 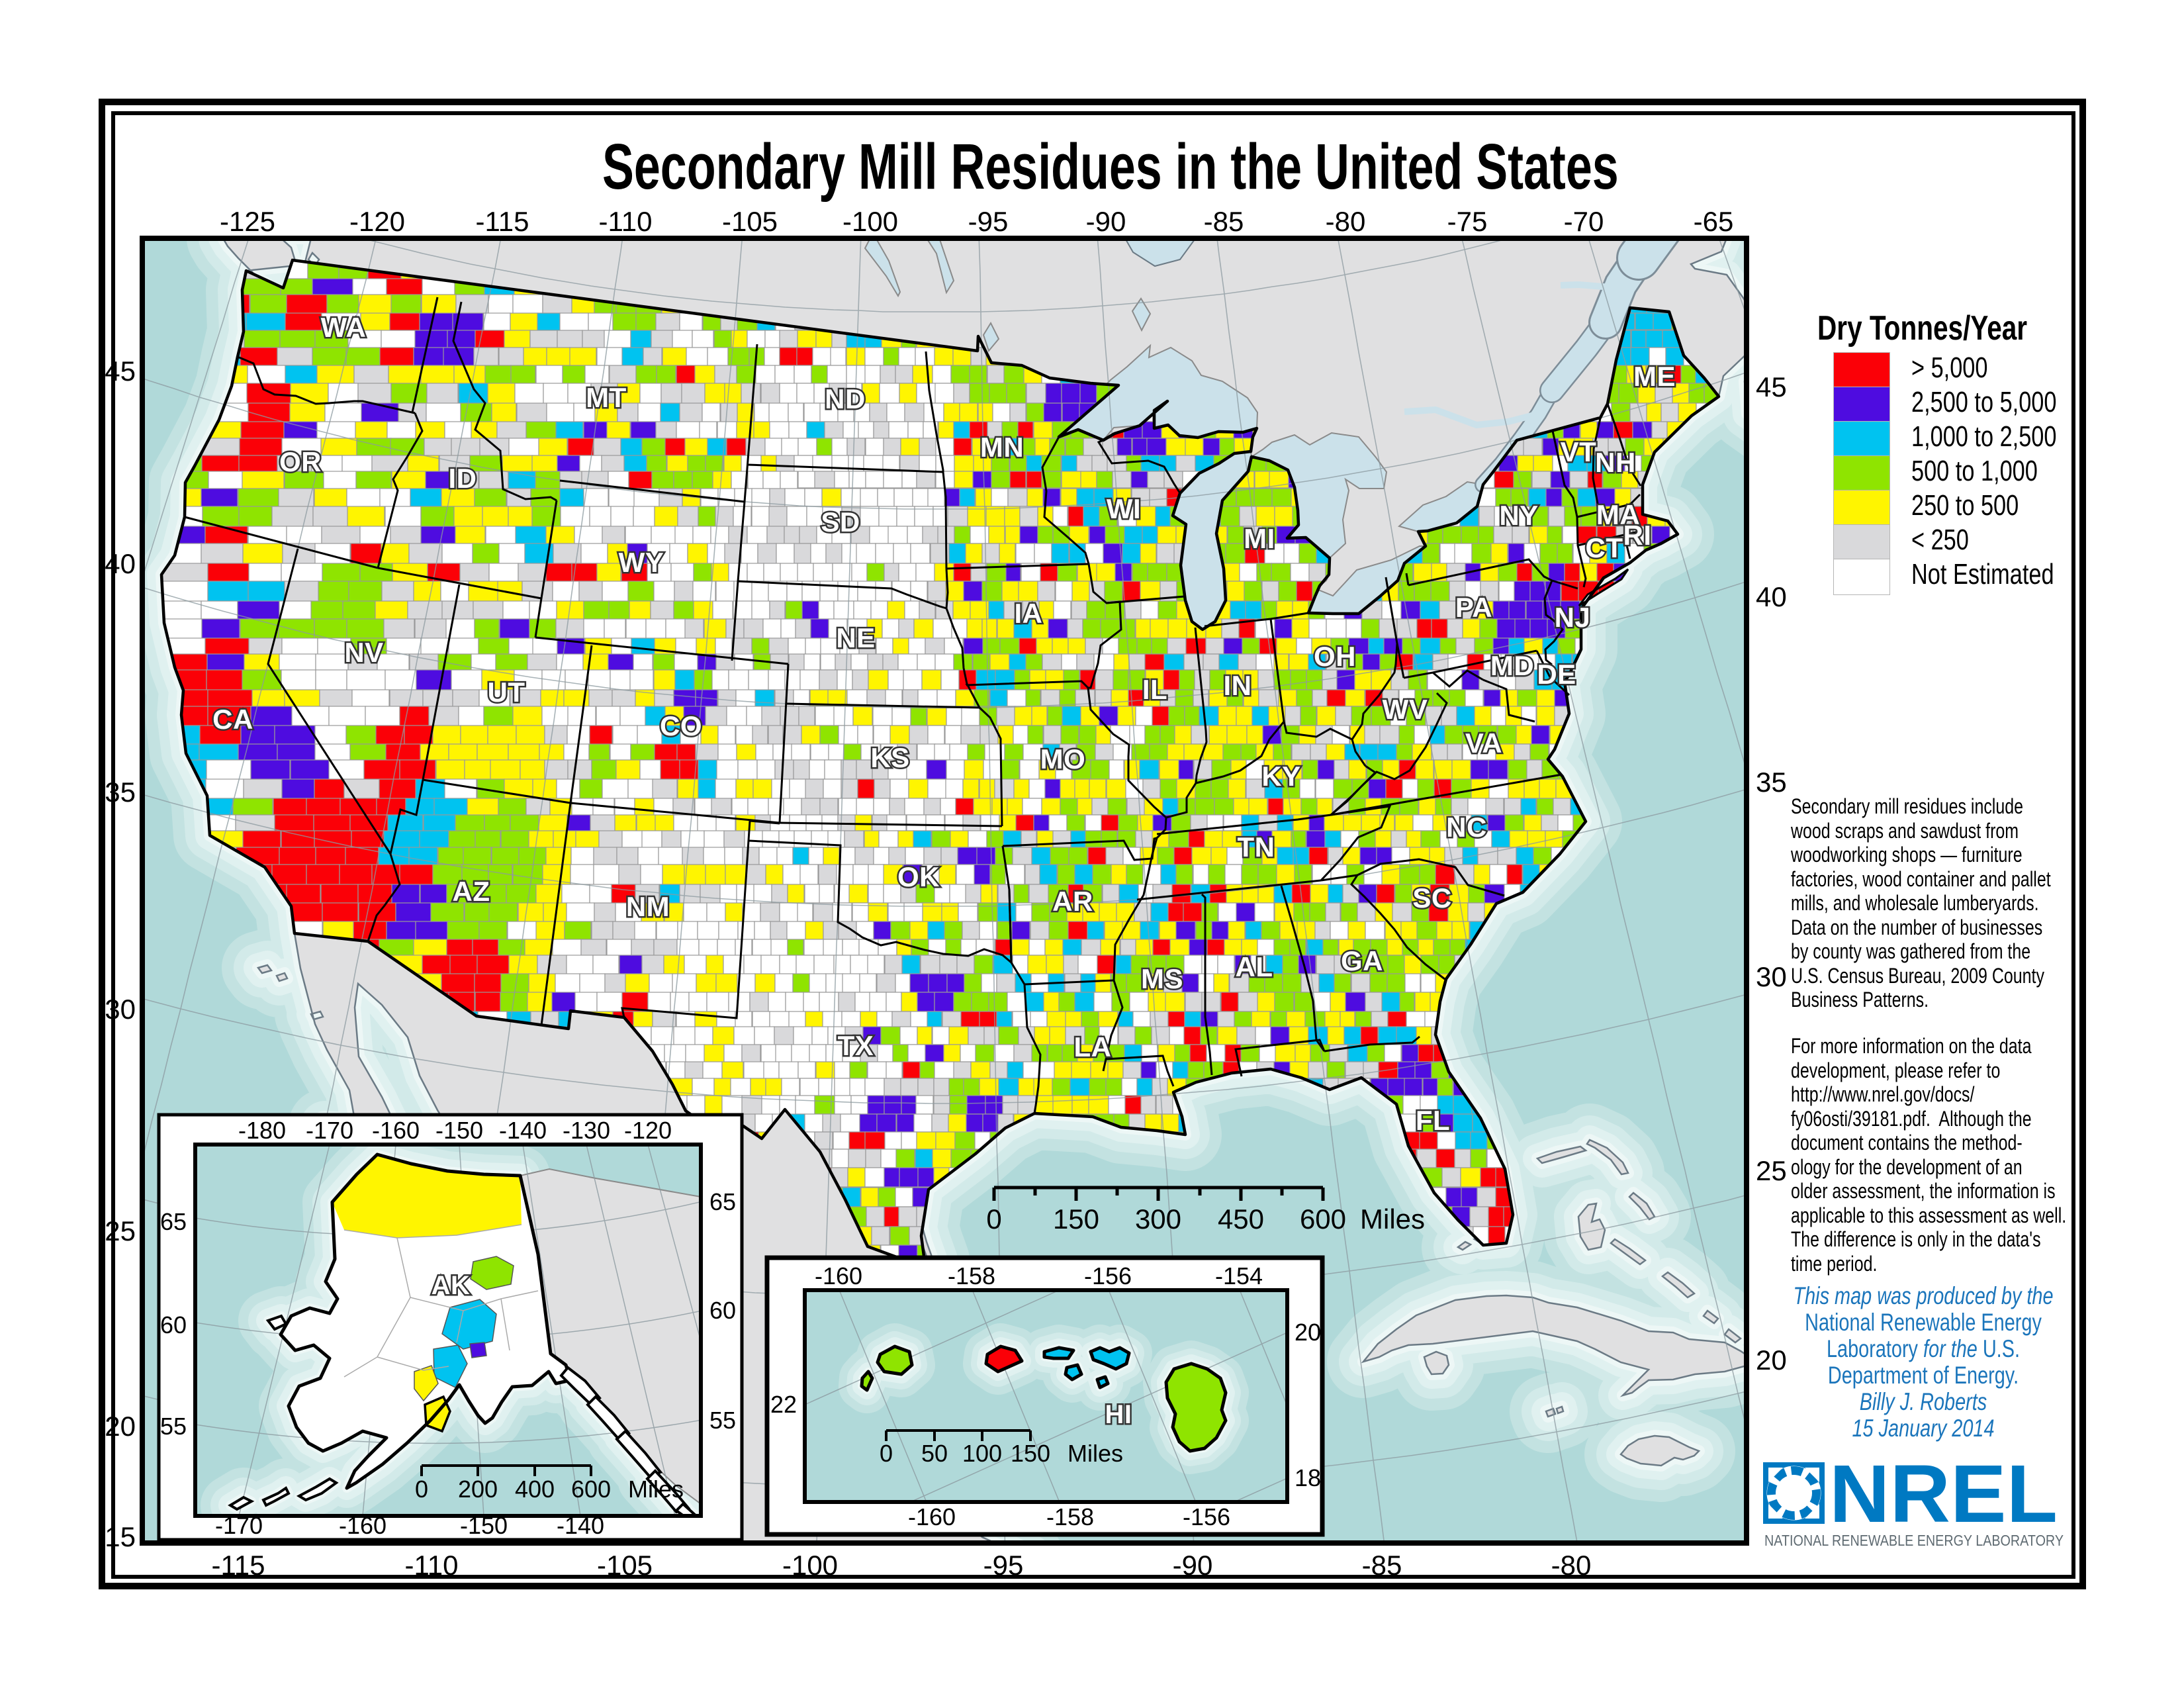 What do you see at coordinates (1512, 665) in the screenshot?
I see `svg-text: MD` at bounding box center [1512, 665].